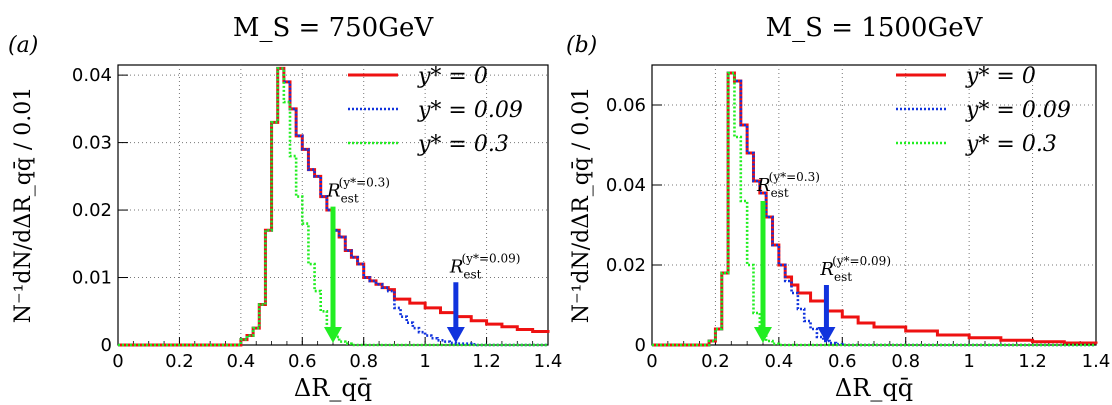 This screenshot has width=1112, height=405. Describe the element at coordinates (875, 28) in the screenshot. I see `chart-title: M_S = 1500GeV` at that location.